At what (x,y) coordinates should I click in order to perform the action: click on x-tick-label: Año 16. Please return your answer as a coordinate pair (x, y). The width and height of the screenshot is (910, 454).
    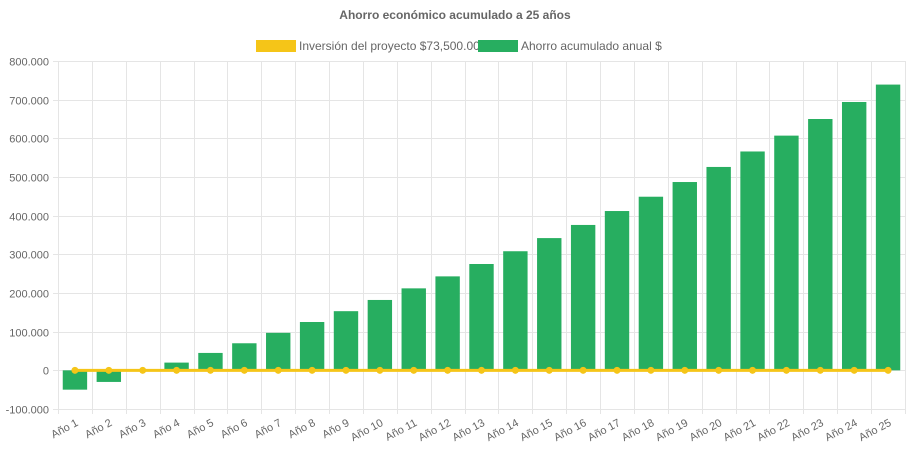
    Looking at the image, I should click on (570, 430).